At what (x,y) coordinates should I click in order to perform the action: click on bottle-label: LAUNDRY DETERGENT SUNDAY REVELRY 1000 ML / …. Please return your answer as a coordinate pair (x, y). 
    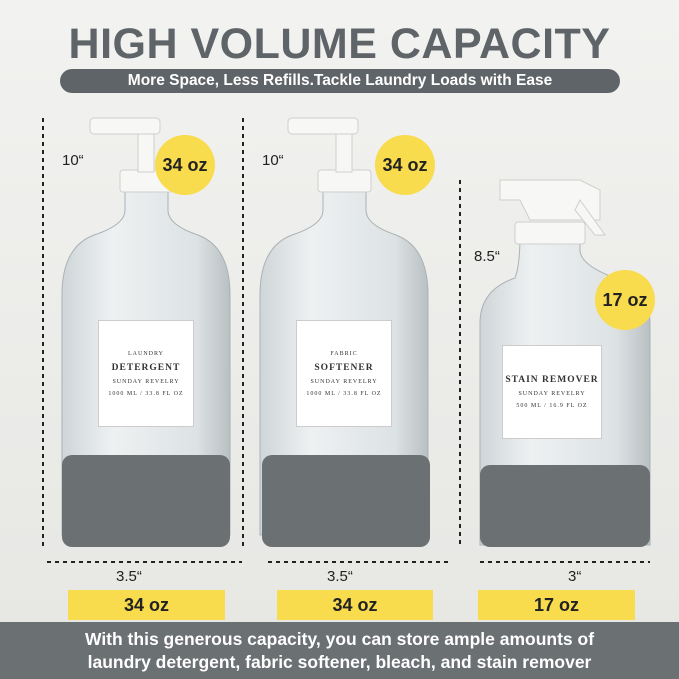
    Looking at the image, I should click on (146, 373).